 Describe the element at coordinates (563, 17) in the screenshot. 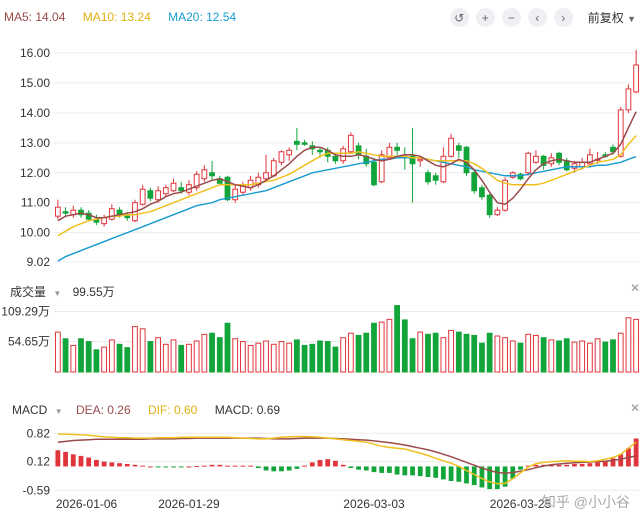

I see `chevron-right-icon: ›` at that location.